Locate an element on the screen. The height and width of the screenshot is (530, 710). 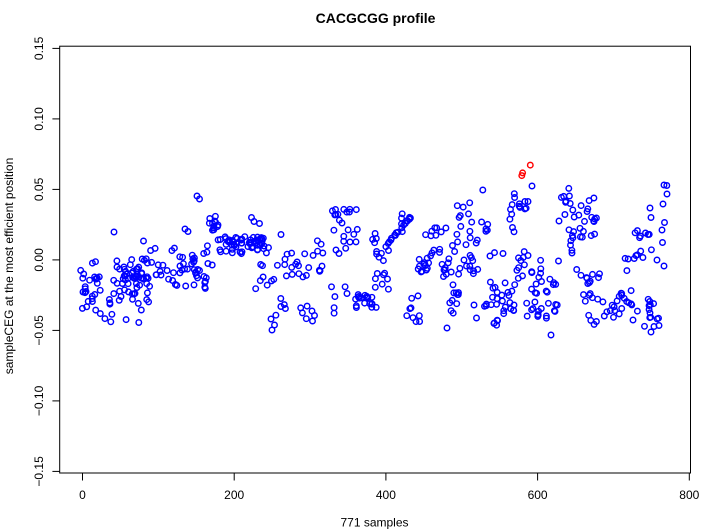
svg-text: 0 is located at coordinates (82, 495).